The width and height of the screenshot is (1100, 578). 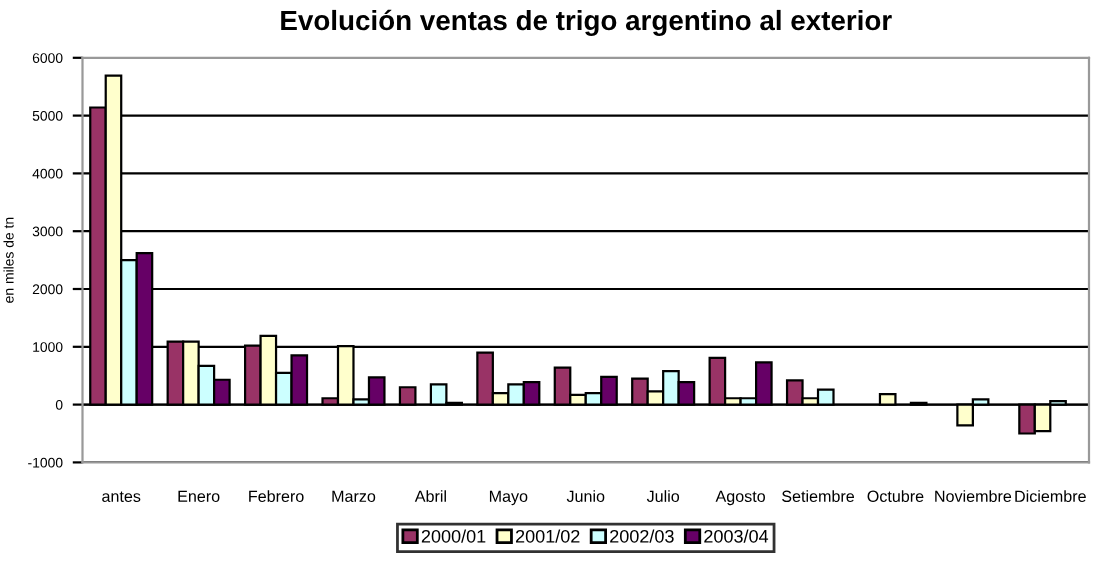 What do you see at coordinates (276, 496) in the screenshot?
I see `x-tick-label: Febrero` at bounding box center [276, 496].